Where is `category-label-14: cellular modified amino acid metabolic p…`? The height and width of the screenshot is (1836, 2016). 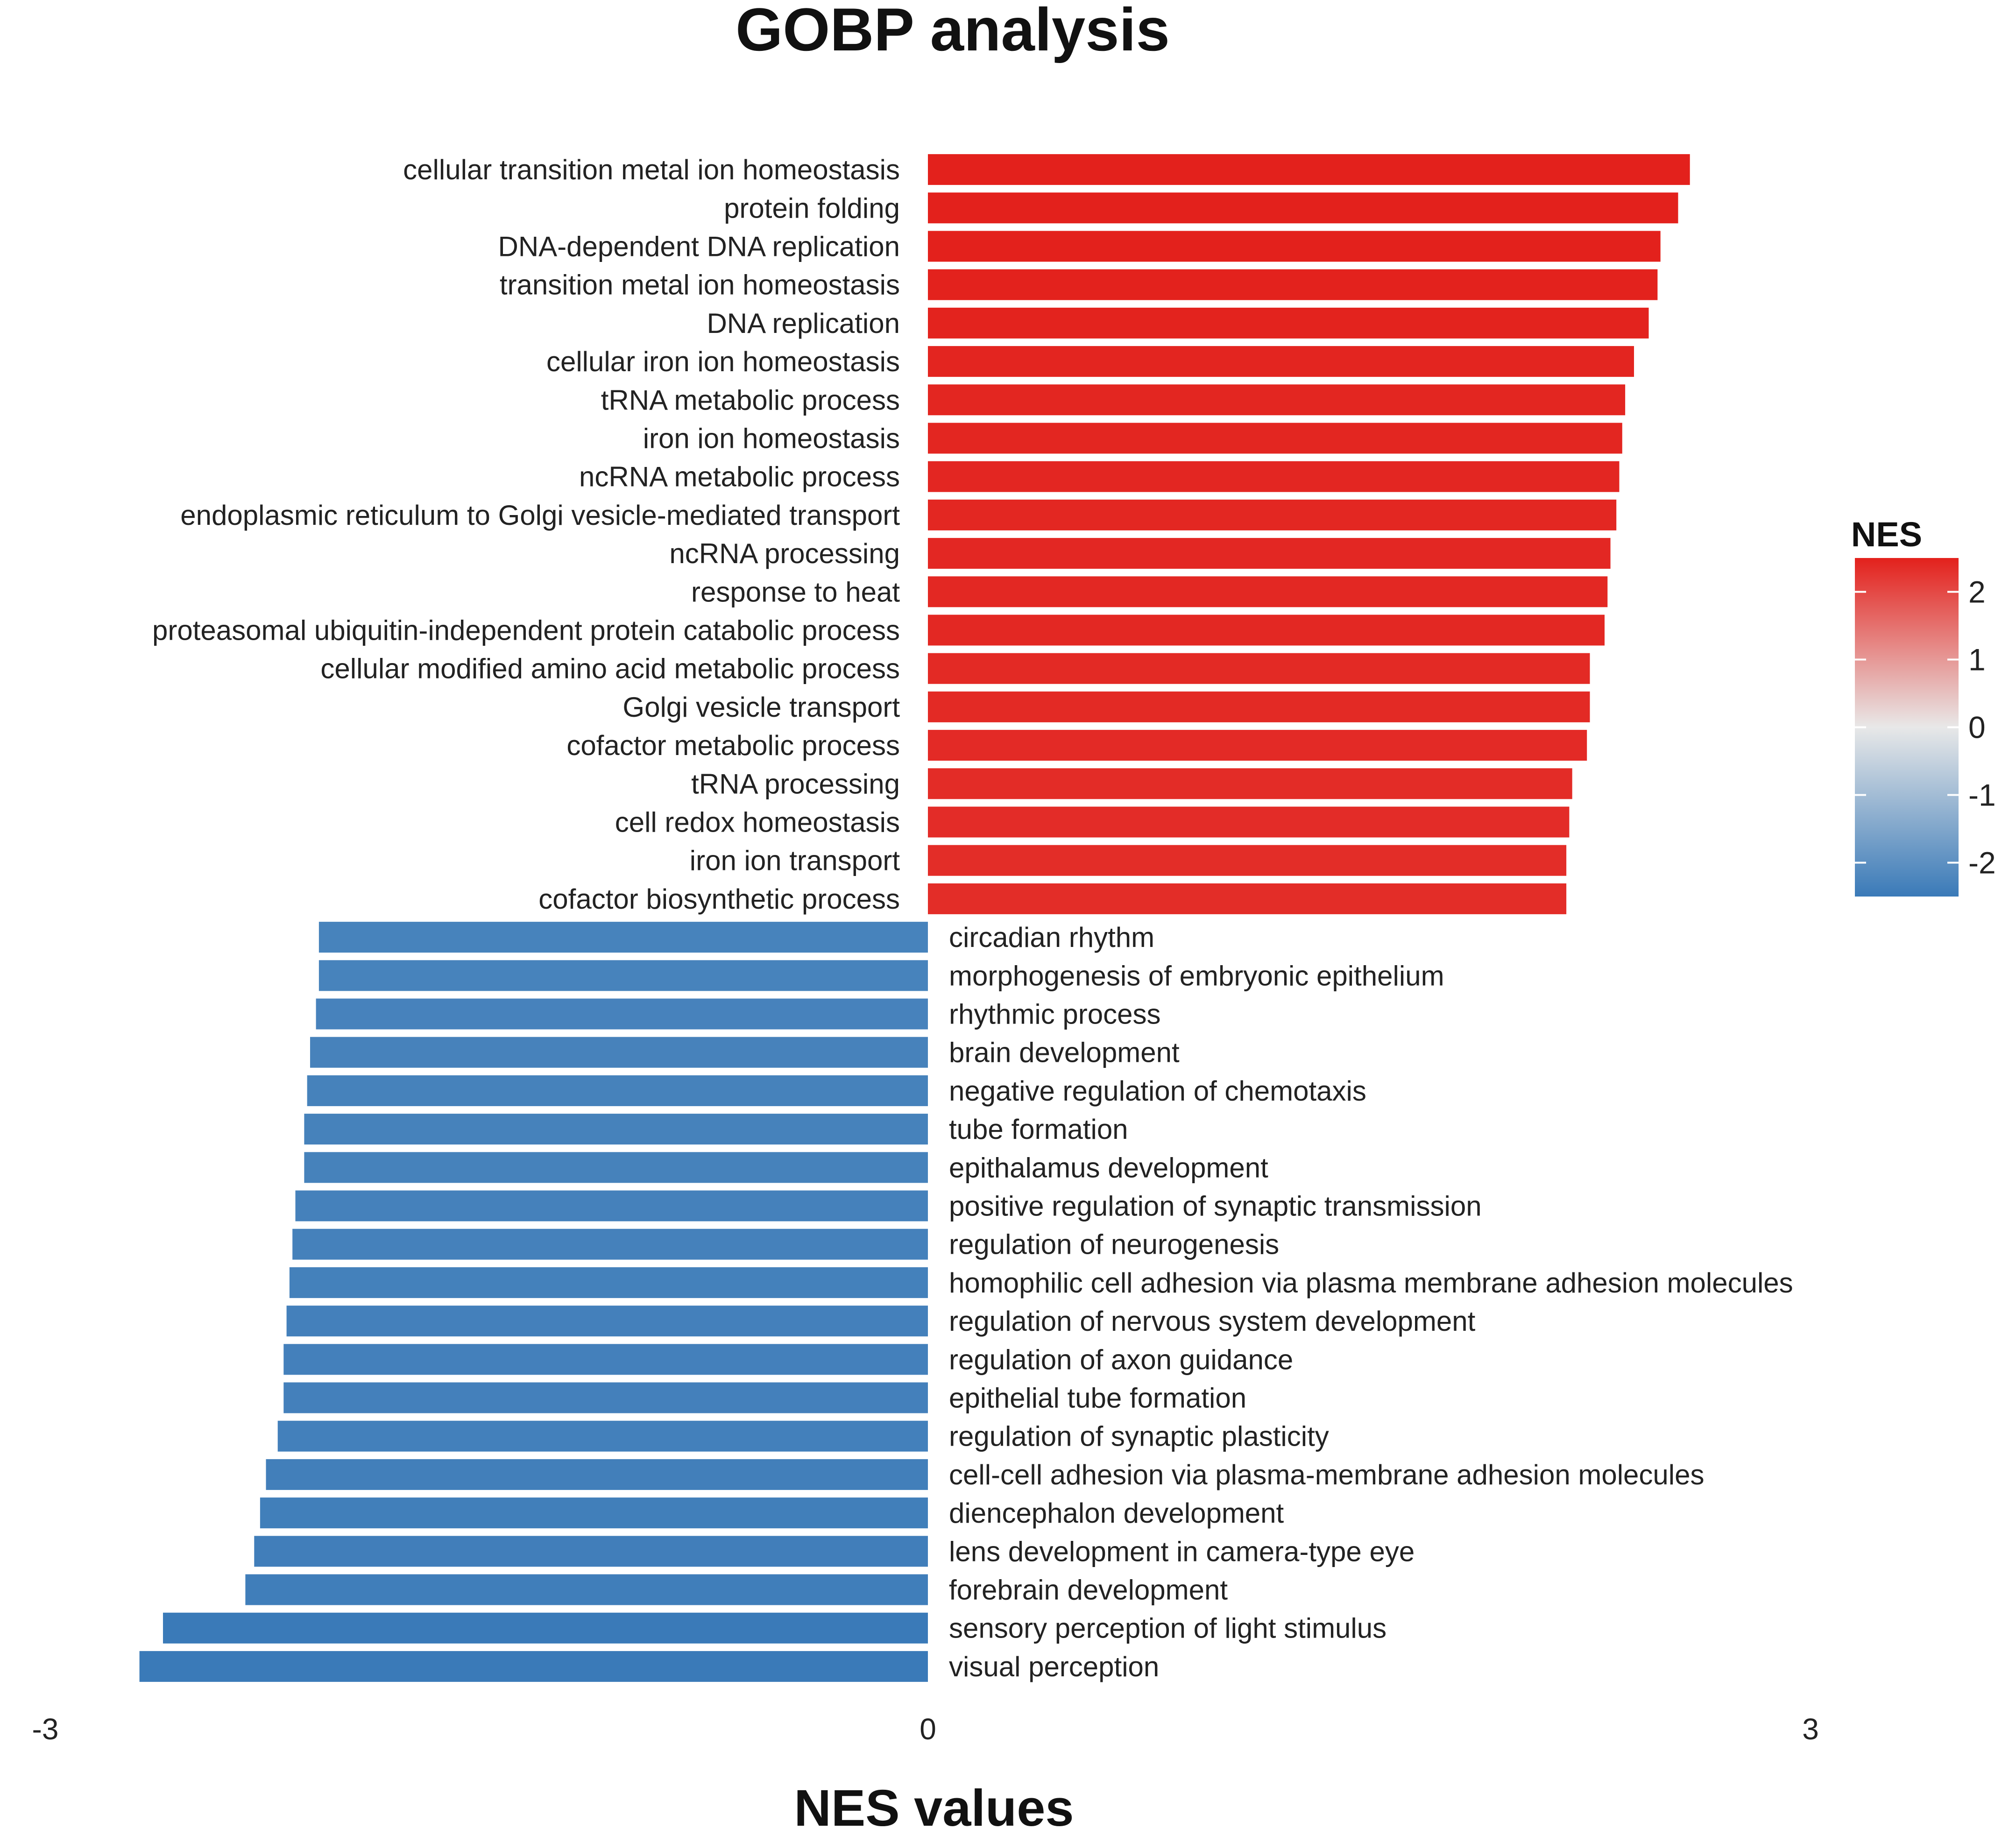
category-label-14: cellular modified amino acid metabolic p… is located at coordinates (610, 669).